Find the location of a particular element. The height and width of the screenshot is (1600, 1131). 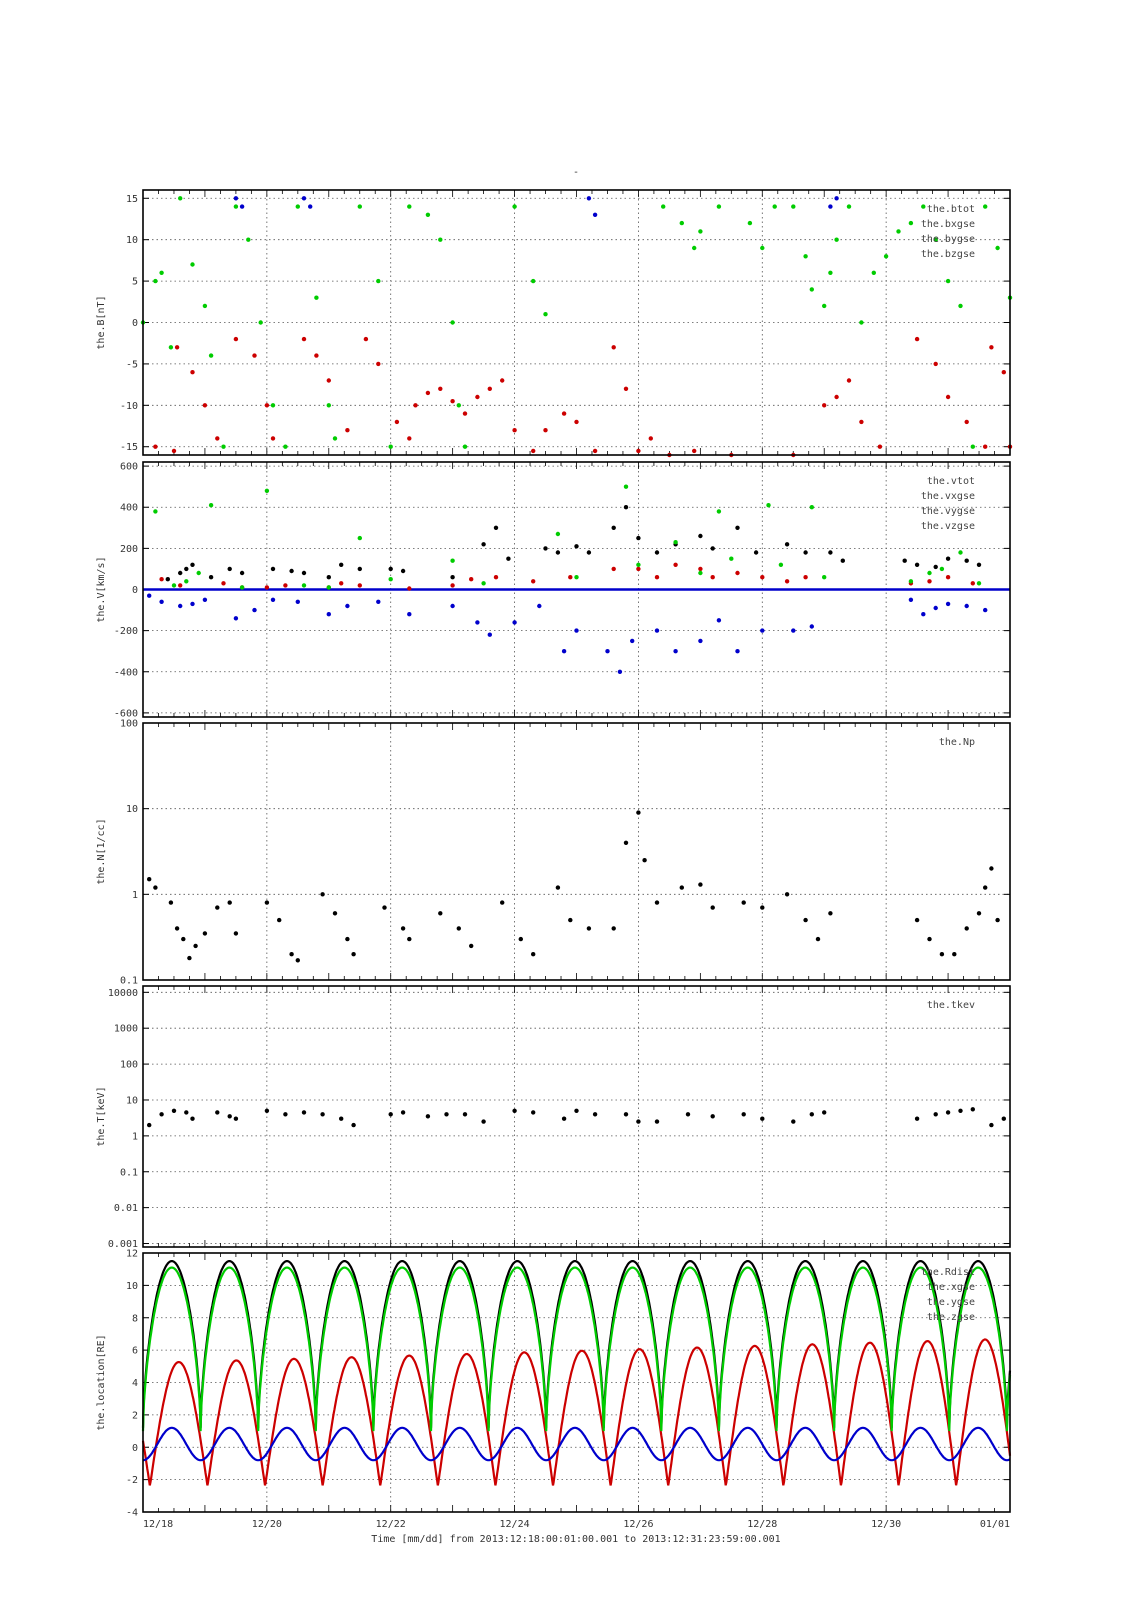

legend-entry: the.vygse is located at coordinates (948, 511).